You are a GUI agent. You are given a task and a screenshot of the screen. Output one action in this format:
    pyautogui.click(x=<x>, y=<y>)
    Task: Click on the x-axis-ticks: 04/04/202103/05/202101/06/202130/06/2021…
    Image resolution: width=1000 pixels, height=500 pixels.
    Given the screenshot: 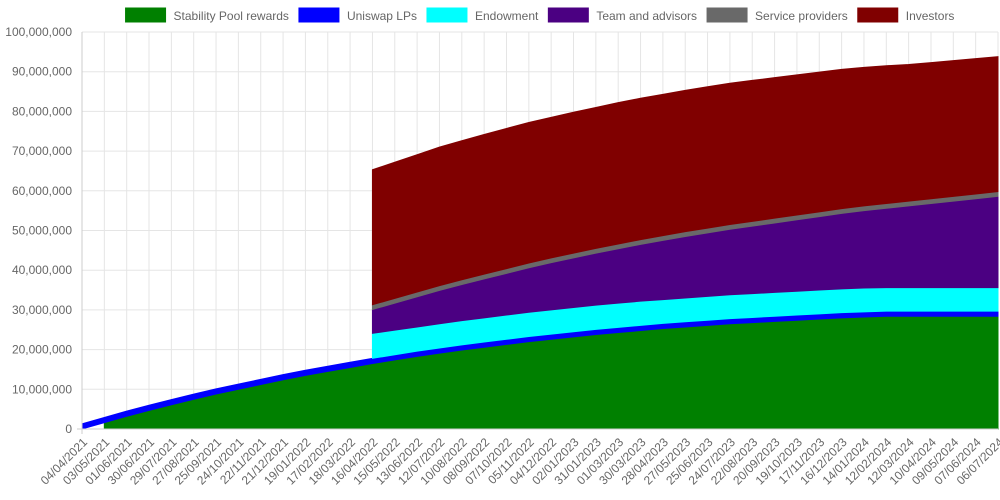 What is the action you would take?
    pyautogui.click(x=519, y=461)
    